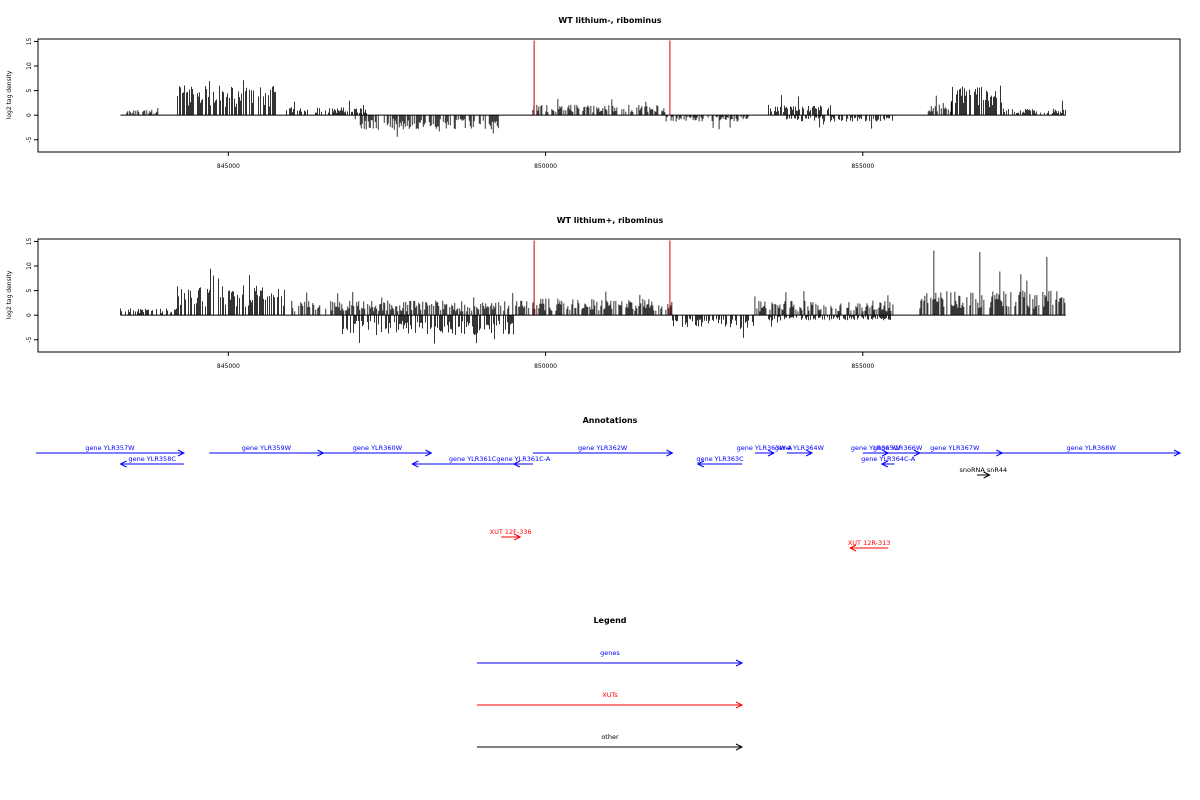  Describe the element at coordinates (1092, 448) in the screenshot. I see `feature-label: gene YLR368W` at that location.